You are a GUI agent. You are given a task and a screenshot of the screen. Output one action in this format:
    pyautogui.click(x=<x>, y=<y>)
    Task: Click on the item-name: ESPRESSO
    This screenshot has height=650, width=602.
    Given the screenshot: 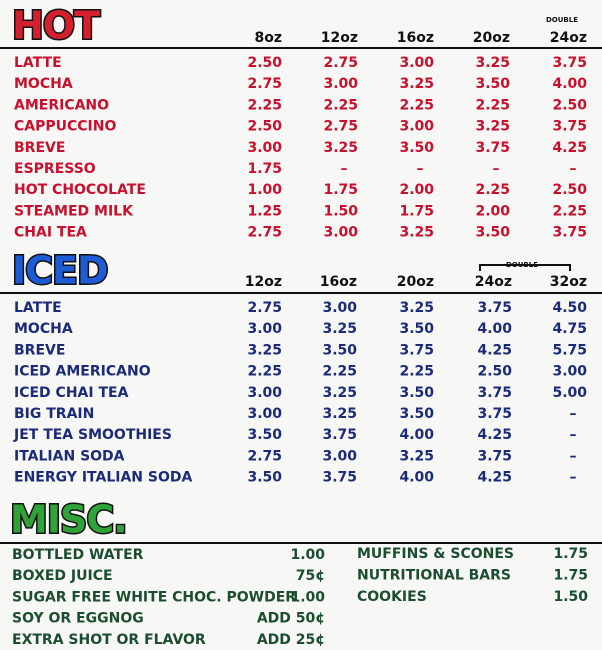 What is the action you would take?
    pyautogui.click(x=55, y=169)
    